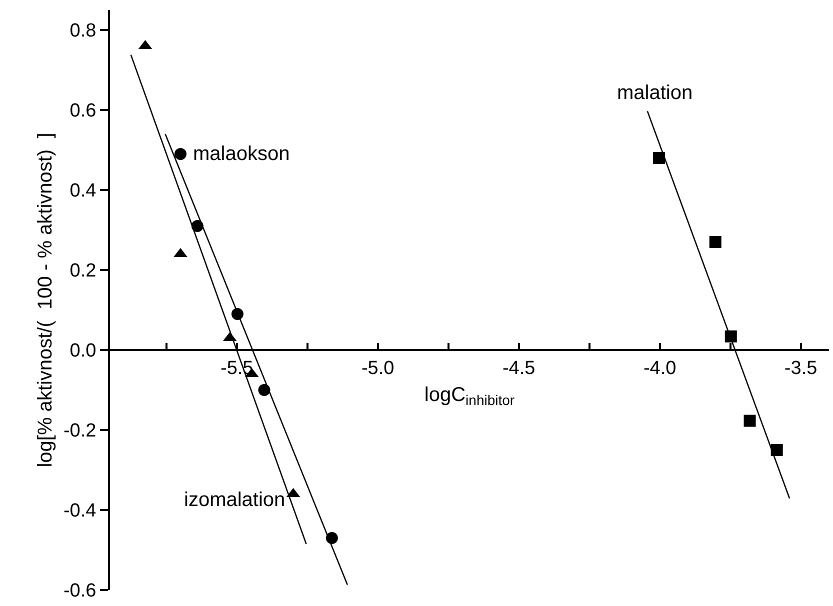 The height and width of the screenshot is (606, 833). I want to click on annotation: malation, so click(655, 93).